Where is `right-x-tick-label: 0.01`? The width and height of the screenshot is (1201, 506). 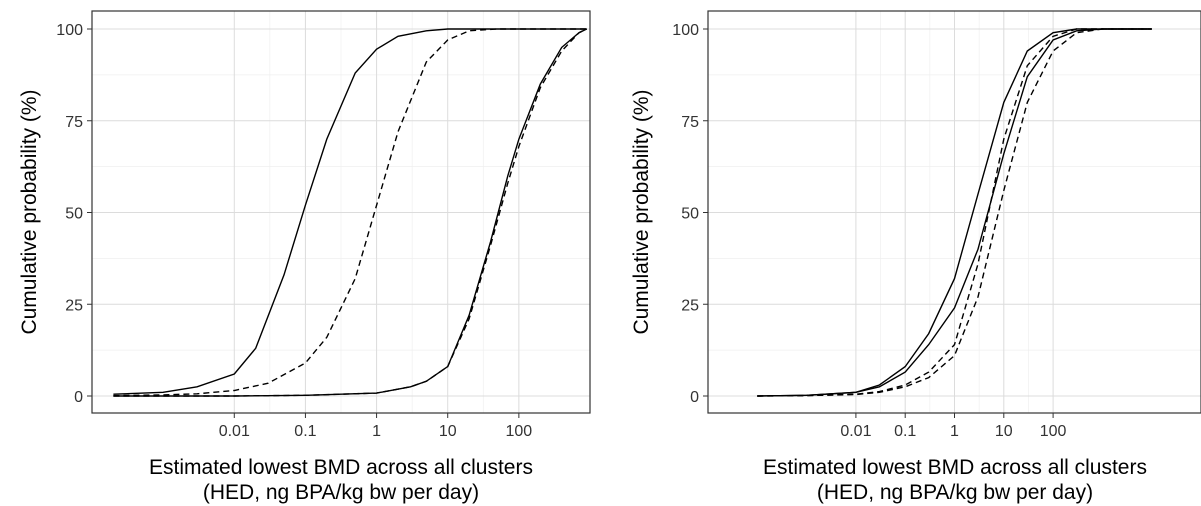 right-x-tick-label: 0.01 is located at coordinates (855, 431).